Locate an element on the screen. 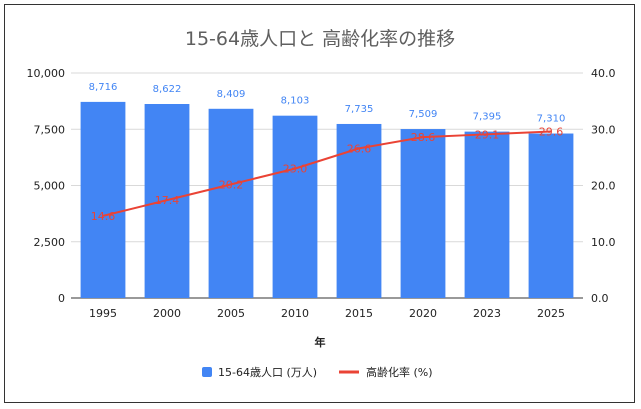  left-tick-label: 5,000 is located at coordinates (50, 186).